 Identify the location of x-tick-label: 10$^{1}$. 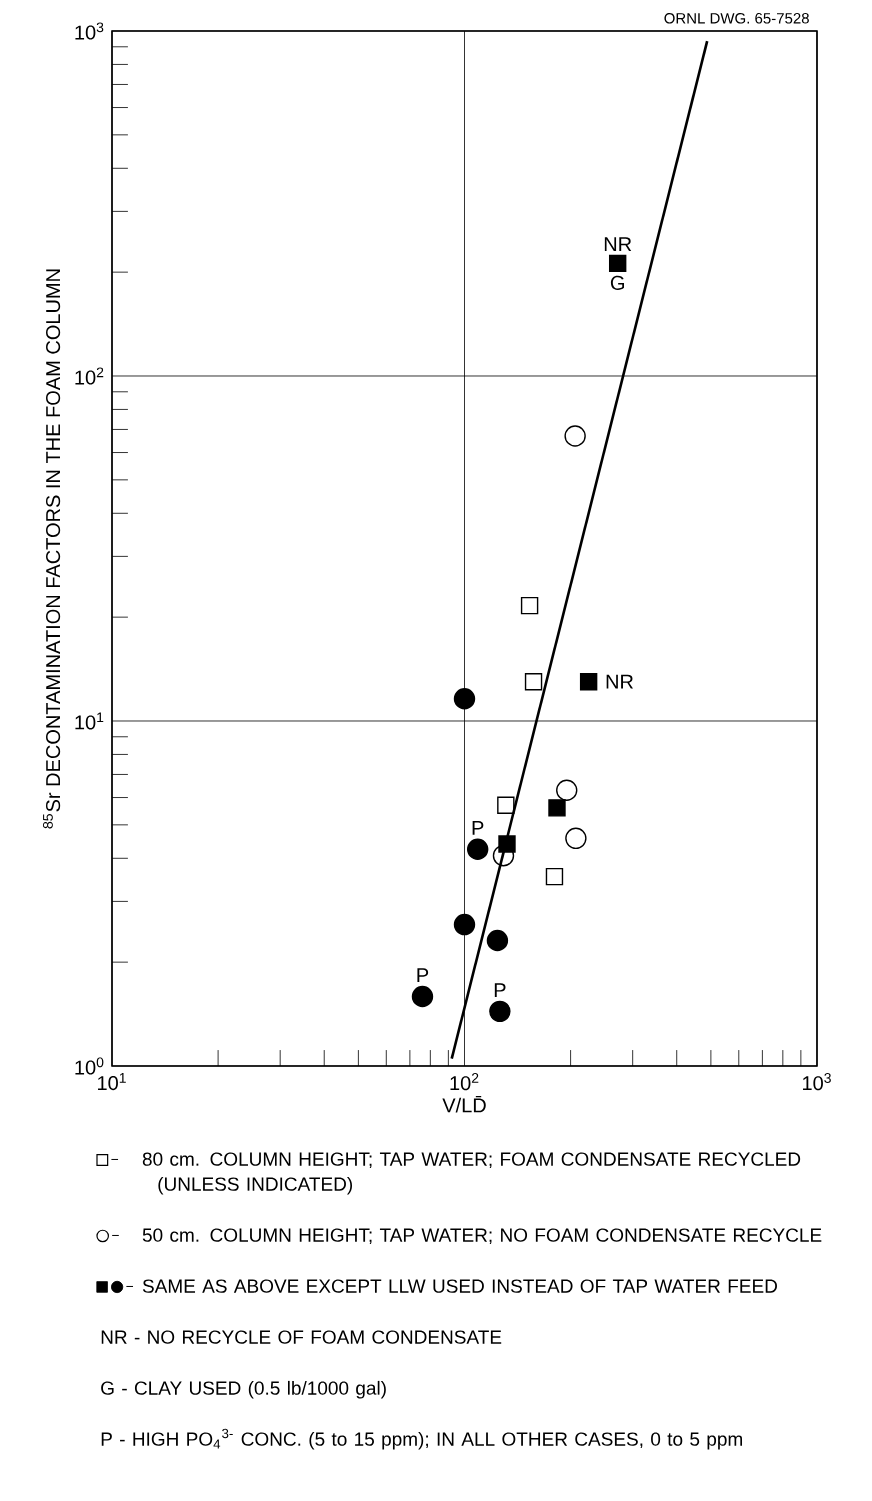
(112, 1082).